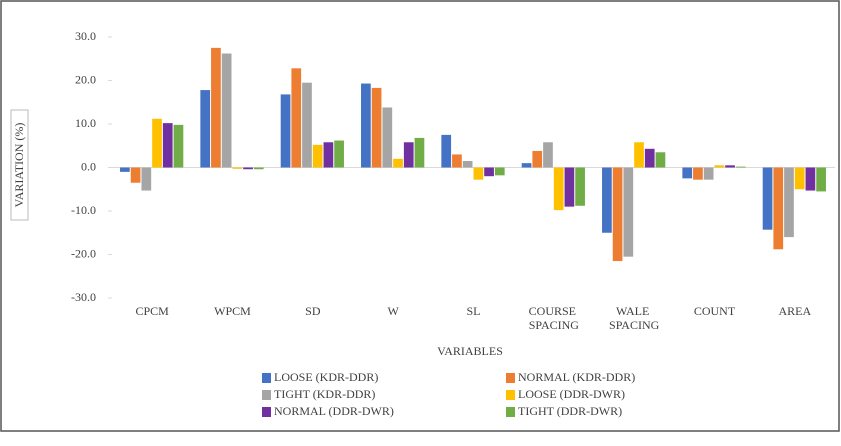  What do you see at coordinates (85, 79) in the screenshot?
I see `y-tick-label: 20.0` at bounding box center [85, 79].